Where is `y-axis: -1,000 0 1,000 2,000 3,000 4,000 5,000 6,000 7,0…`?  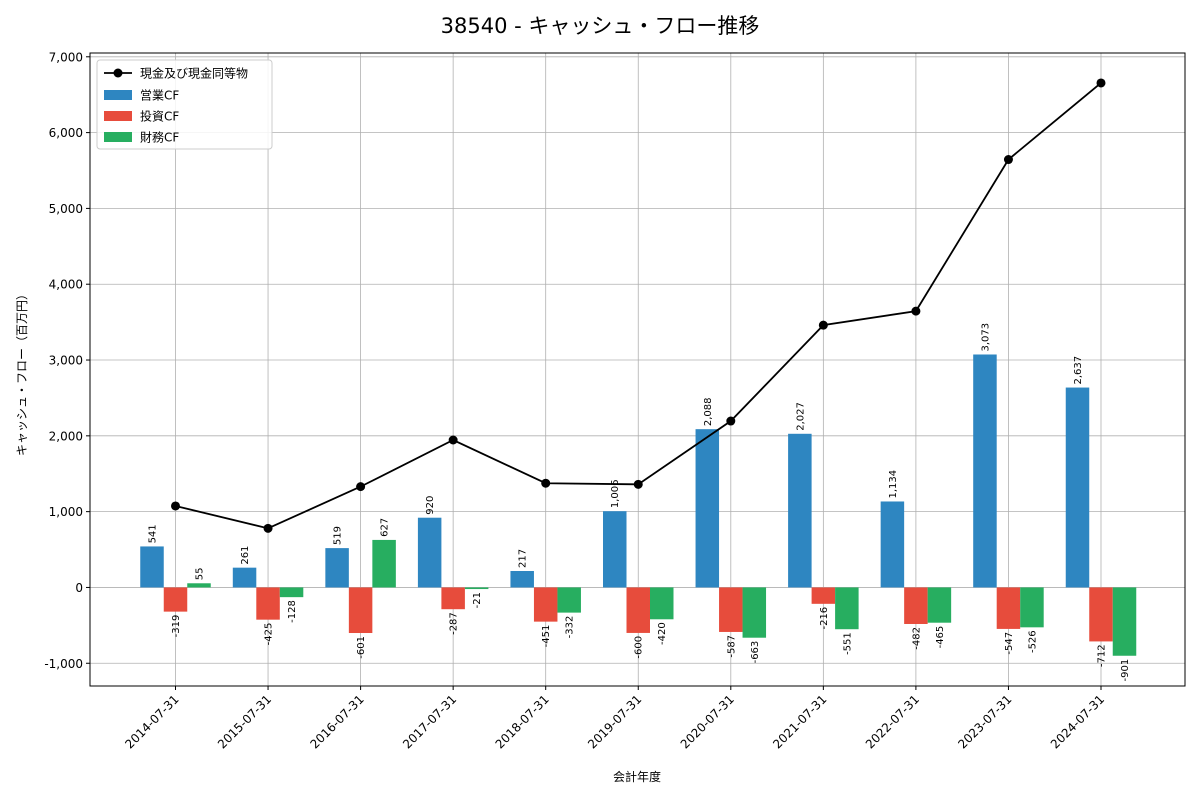
y-axis: -1,000 0 1,000 2,000 3,000 4,000 5,000 6,000 7,0… is located at coordinates (67, 360).